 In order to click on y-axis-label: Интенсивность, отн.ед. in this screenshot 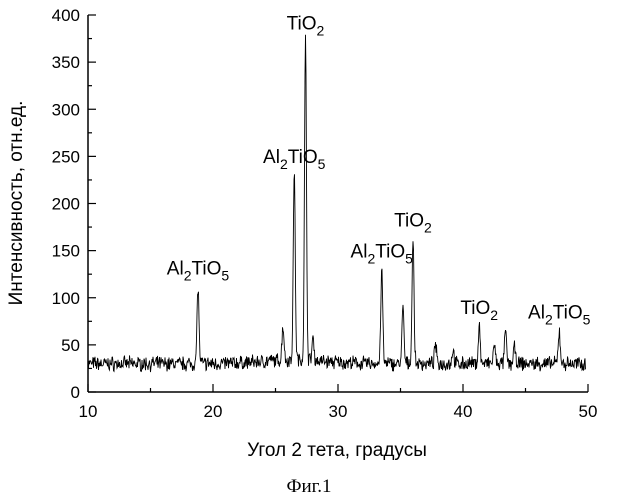, I will do `click(16, 203)`.